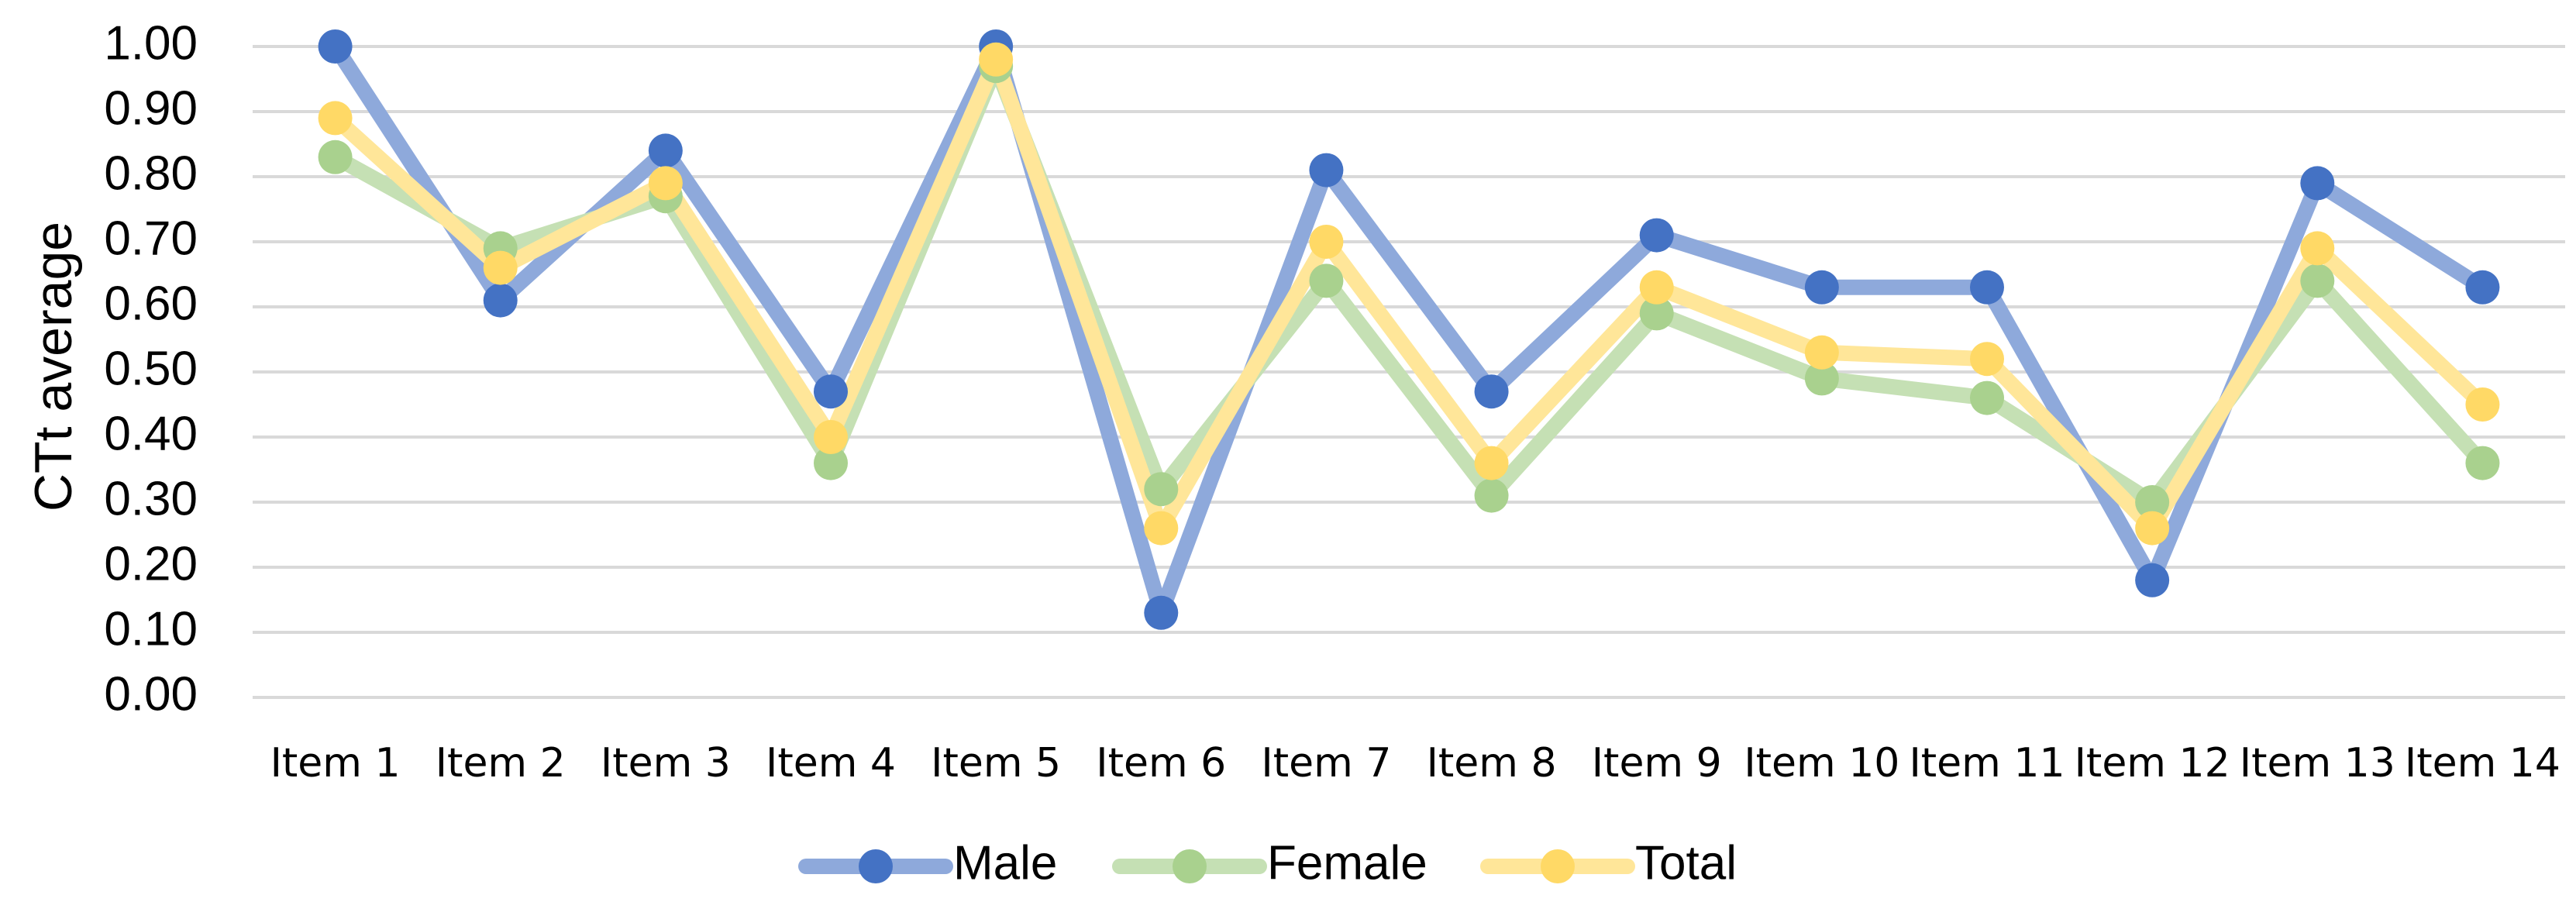  I want to click on x-tick-label: Item 4, so click(831, 764).